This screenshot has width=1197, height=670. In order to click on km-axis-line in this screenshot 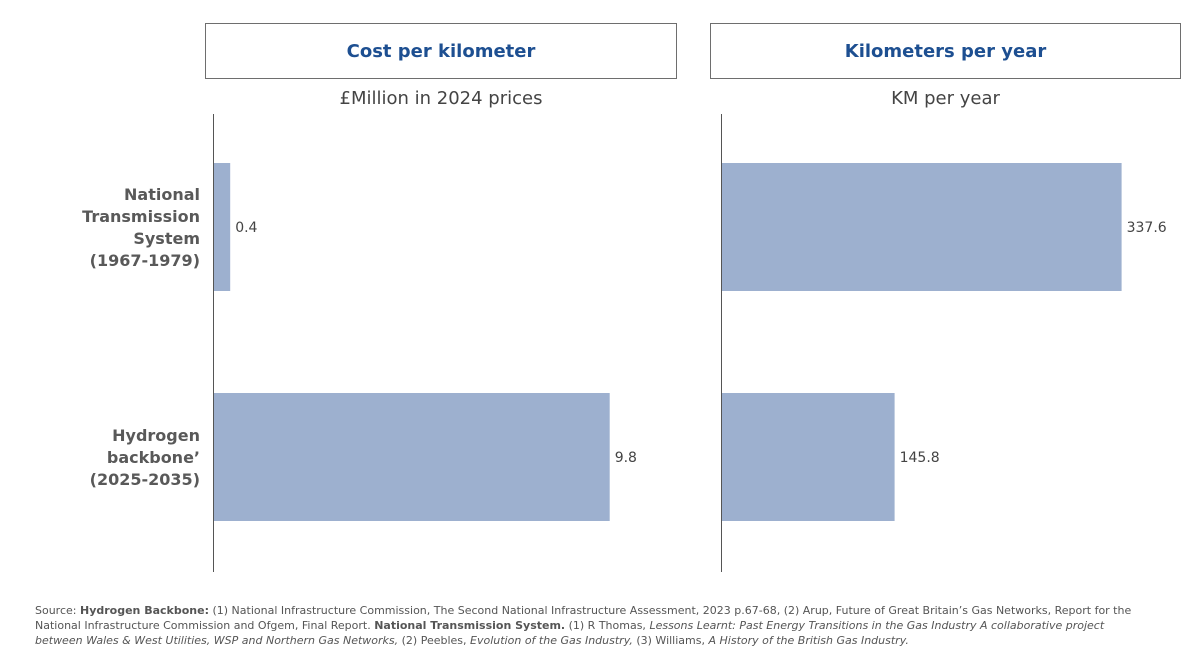, I will do `click(721, 343)`.